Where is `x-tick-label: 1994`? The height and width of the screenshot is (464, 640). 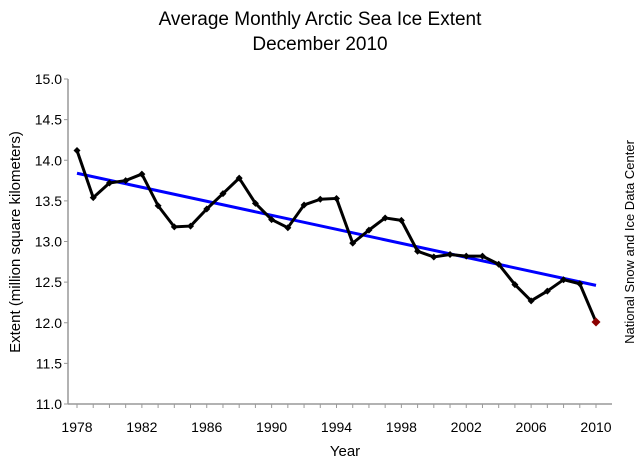 x-tick-label: 1994 is located at coordinates (336, 427).